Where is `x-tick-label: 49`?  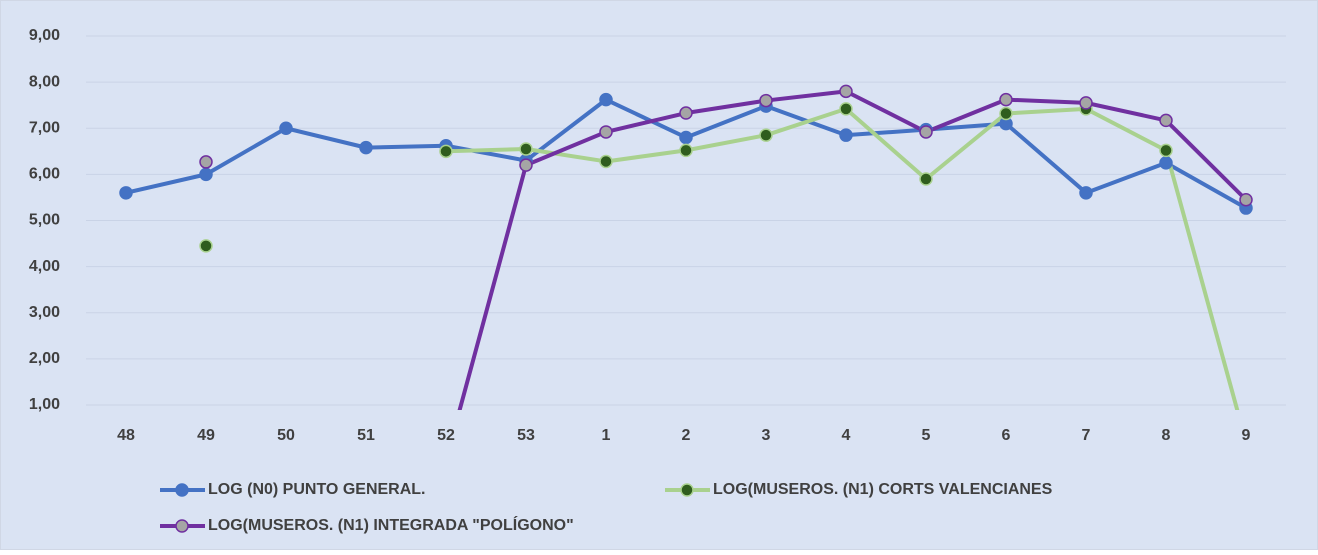 x-tick-label: 49 is located at coordinates (206, 435).